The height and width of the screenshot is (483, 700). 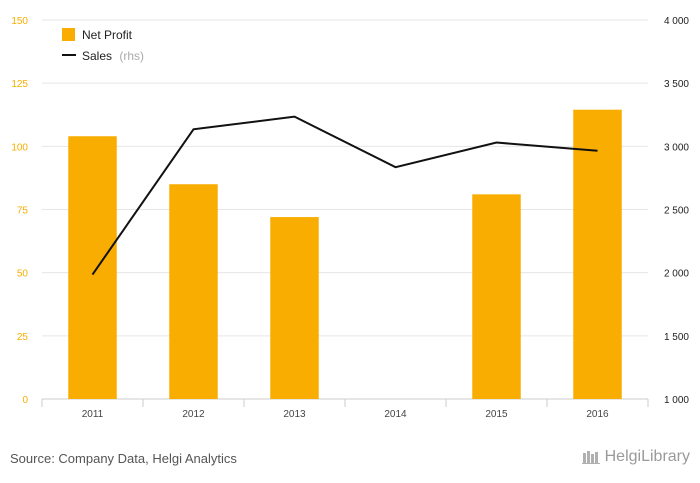 What do you see at coordinates (590, 457) in the screenshot?
I see `library-icon` at bounding box center [590, 457].